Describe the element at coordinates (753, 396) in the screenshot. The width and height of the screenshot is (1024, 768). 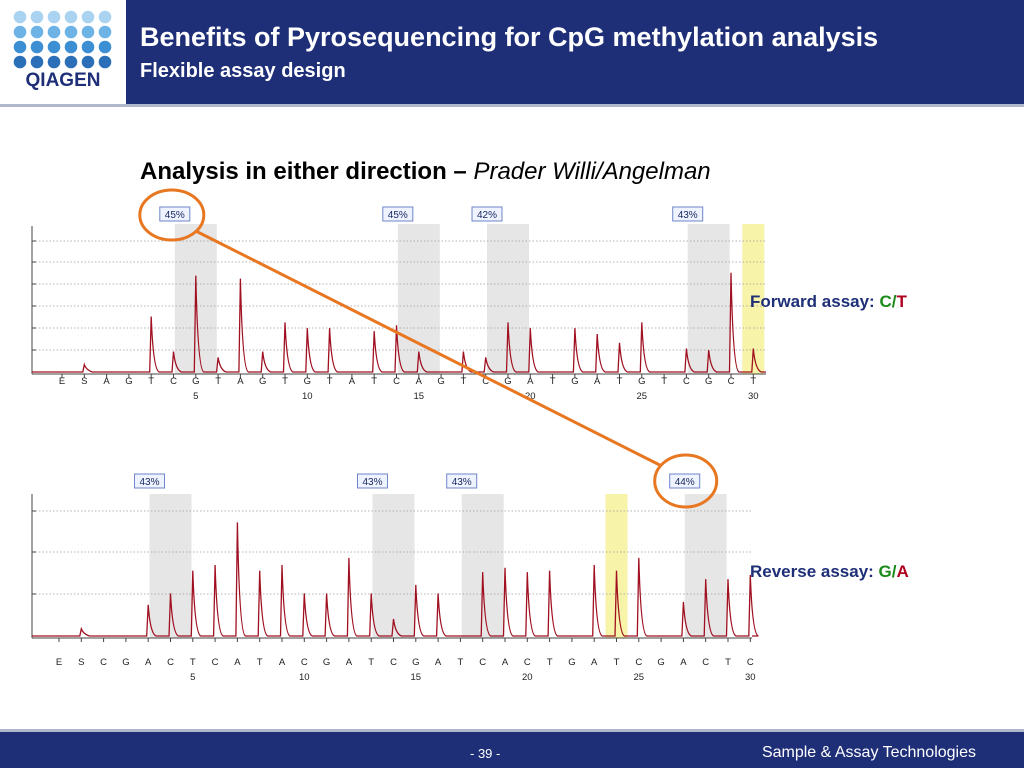
I see `position-number-label: 30` at that location.